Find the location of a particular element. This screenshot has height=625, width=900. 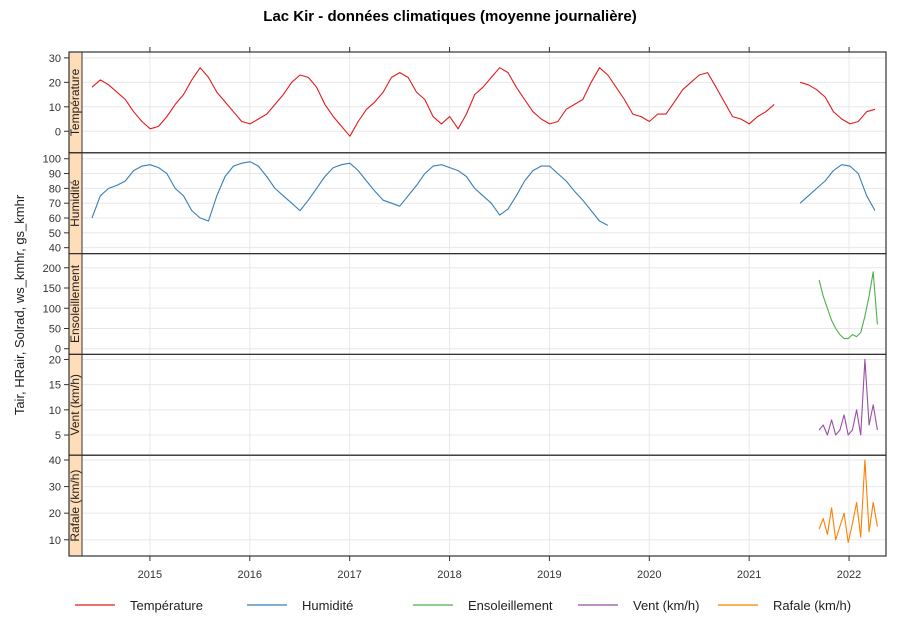

strip-label: Ensoleillement is located at coordinates (75, 303).